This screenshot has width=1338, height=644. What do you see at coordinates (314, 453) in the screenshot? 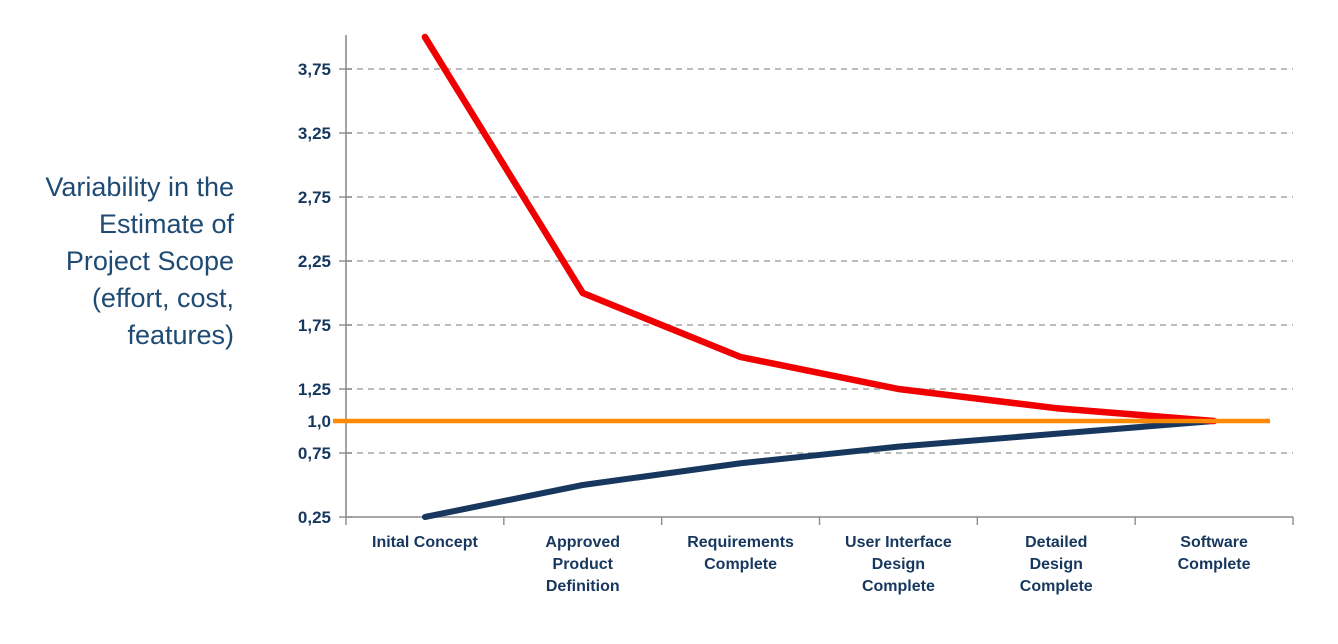
I see `y-axis-label: 0,75` at bounding box center [314, 453].